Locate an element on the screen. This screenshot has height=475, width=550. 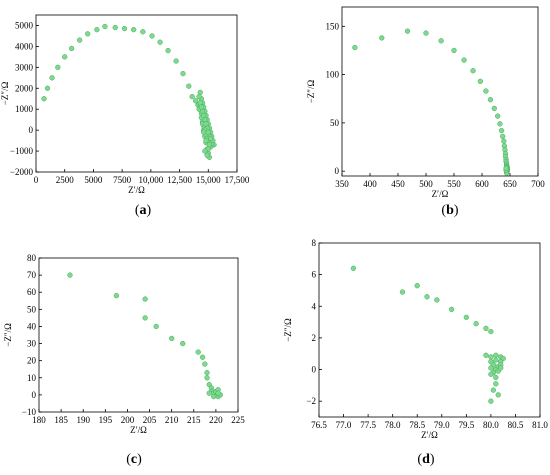
y-tick-label: 100 is located at coordinates (333, 75).